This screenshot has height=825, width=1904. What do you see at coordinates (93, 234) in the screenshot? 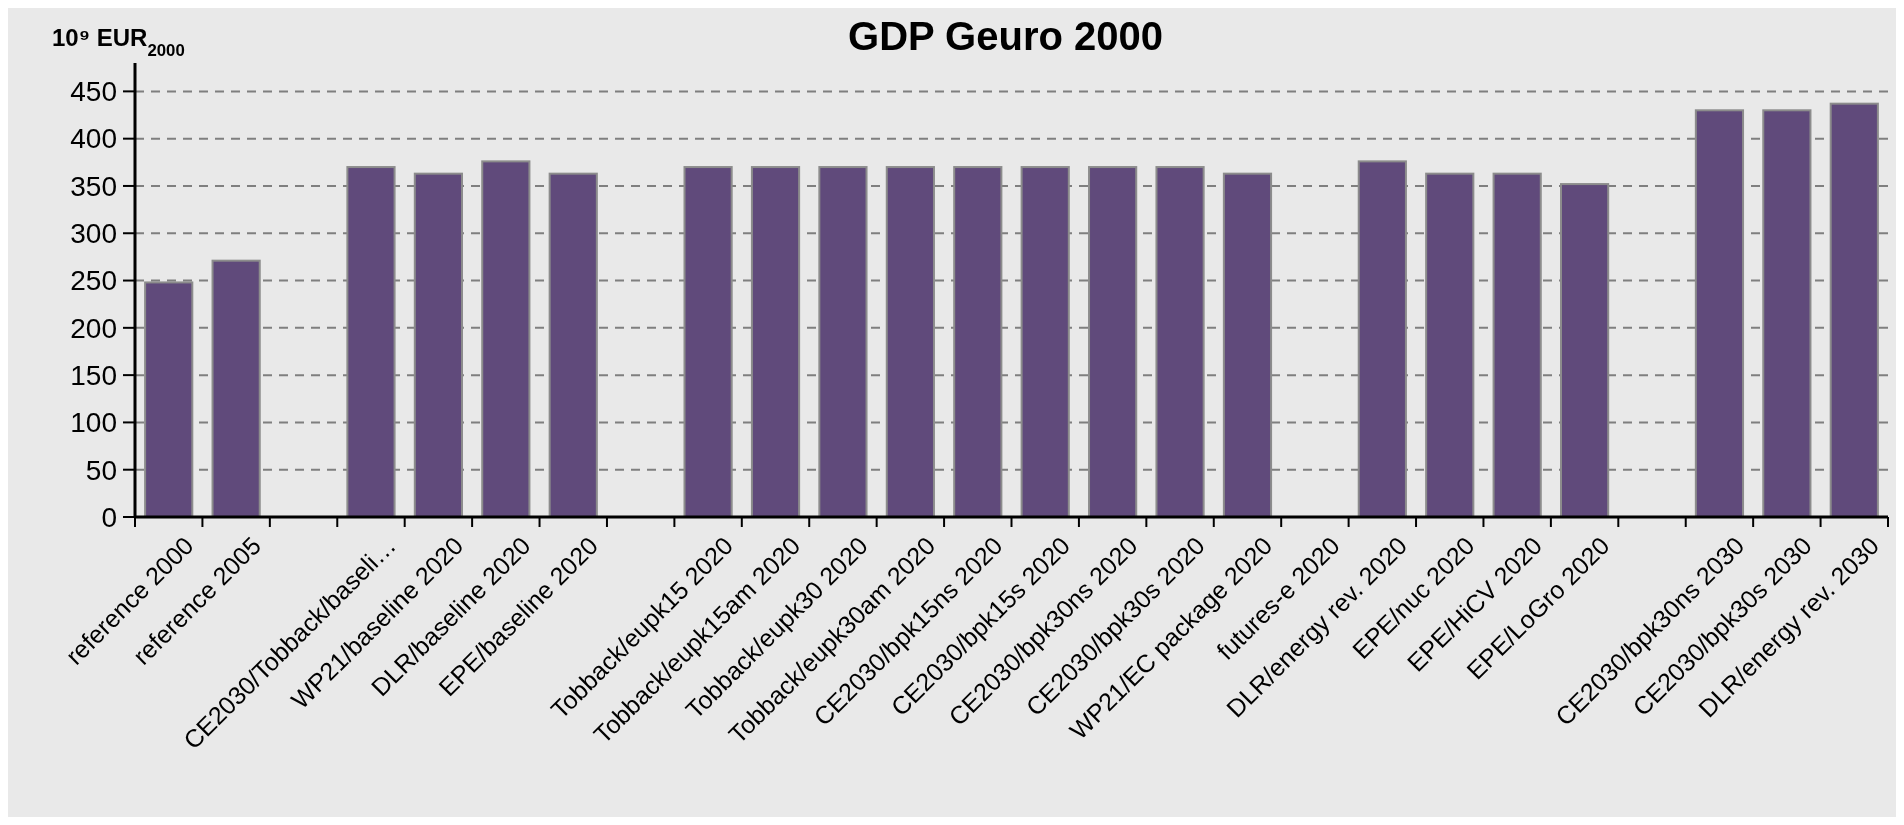
I see `y-tick-label: 300` at bounding box center [93, 234].